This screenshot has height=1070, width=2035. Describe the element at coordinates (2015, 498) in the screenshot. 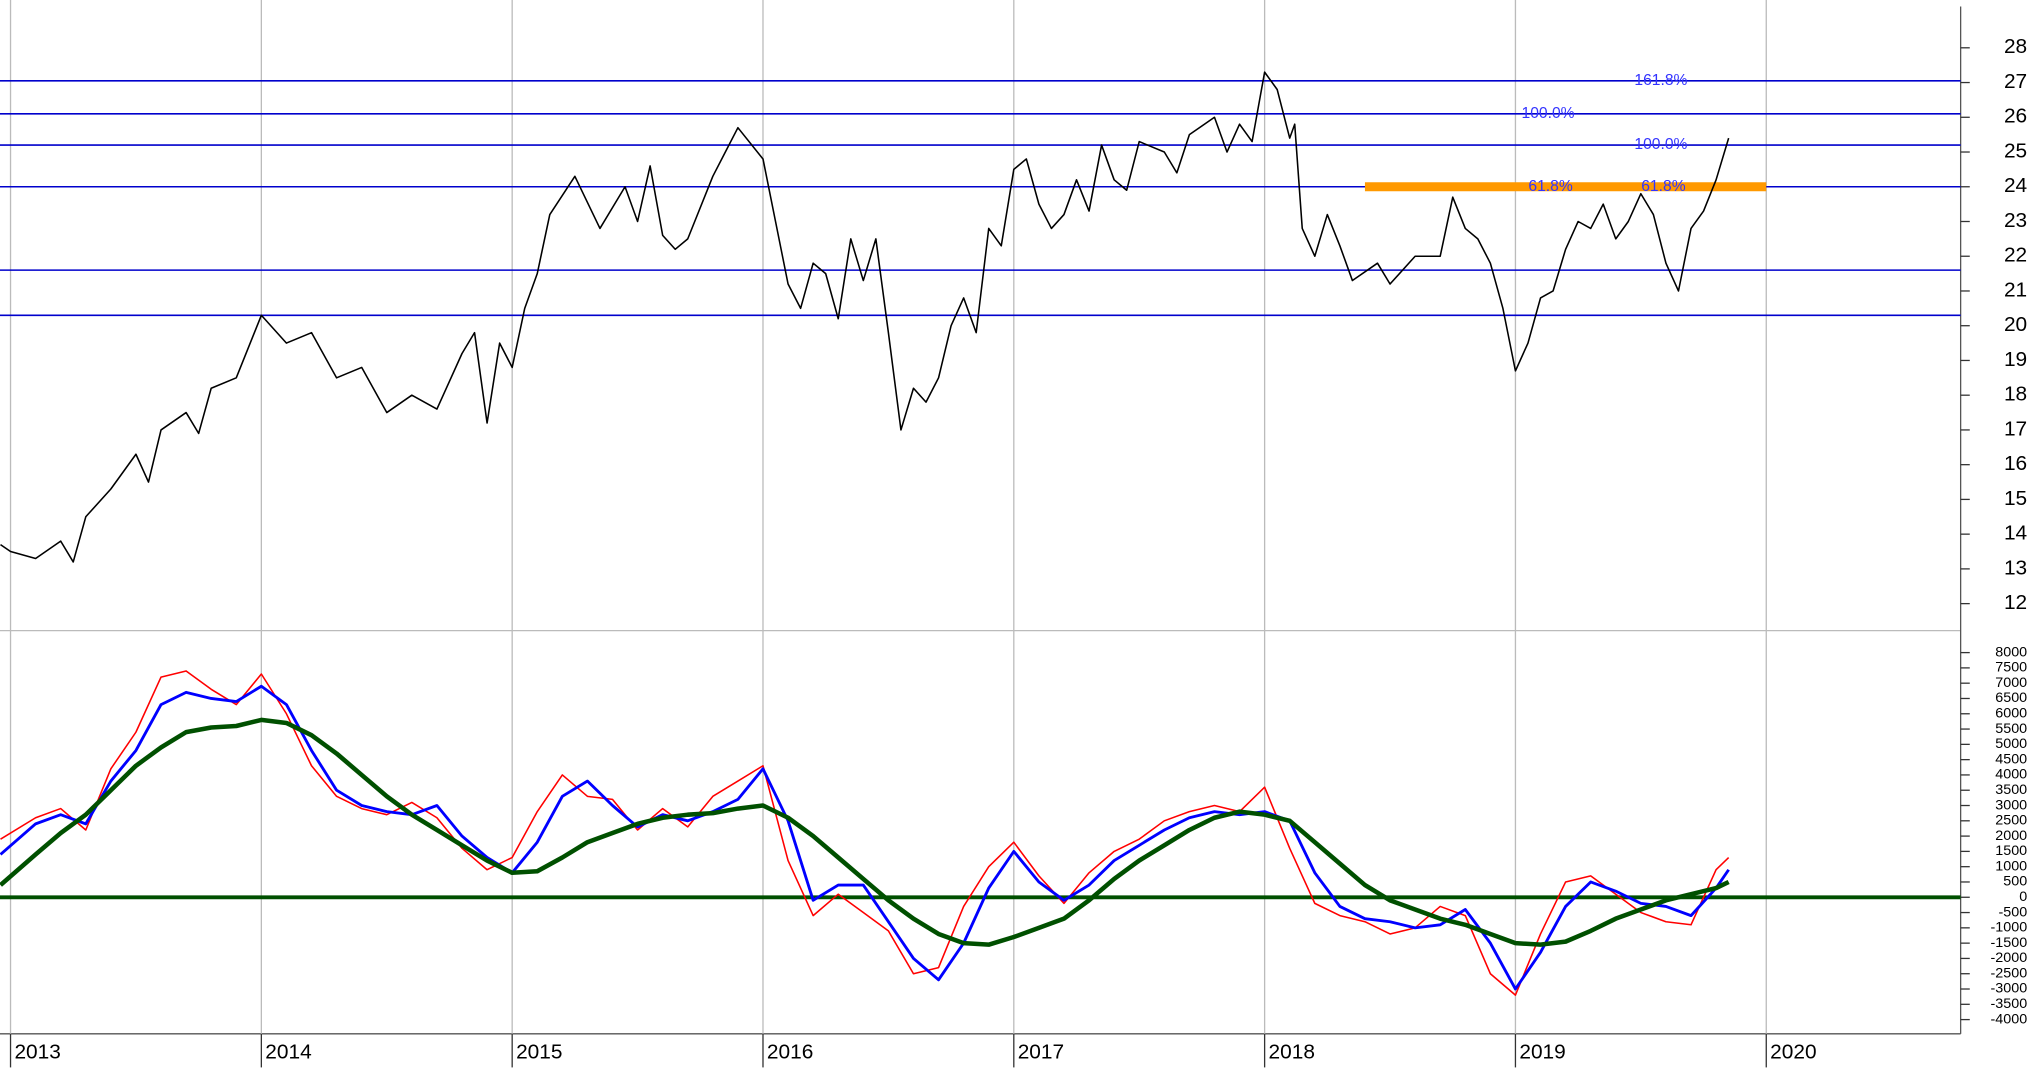

I see `y-tick-label: 15` at that location.